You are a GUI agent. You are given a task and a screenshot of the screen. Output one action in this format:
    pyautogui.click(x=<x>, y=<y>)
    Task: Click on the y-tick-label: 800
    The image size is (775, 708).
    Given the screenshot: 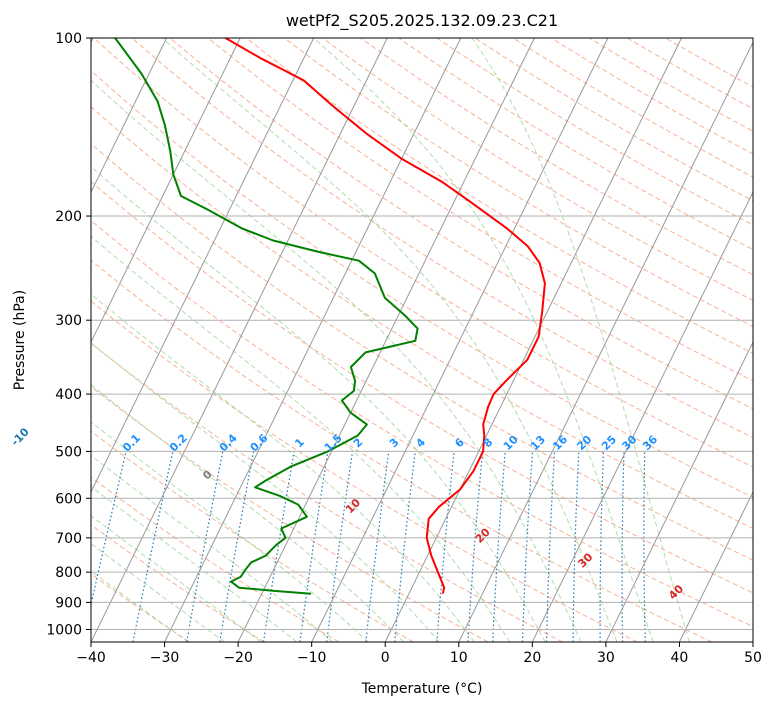 What is the action you would take?
    pyautogui.click(x=68, y=573)
    